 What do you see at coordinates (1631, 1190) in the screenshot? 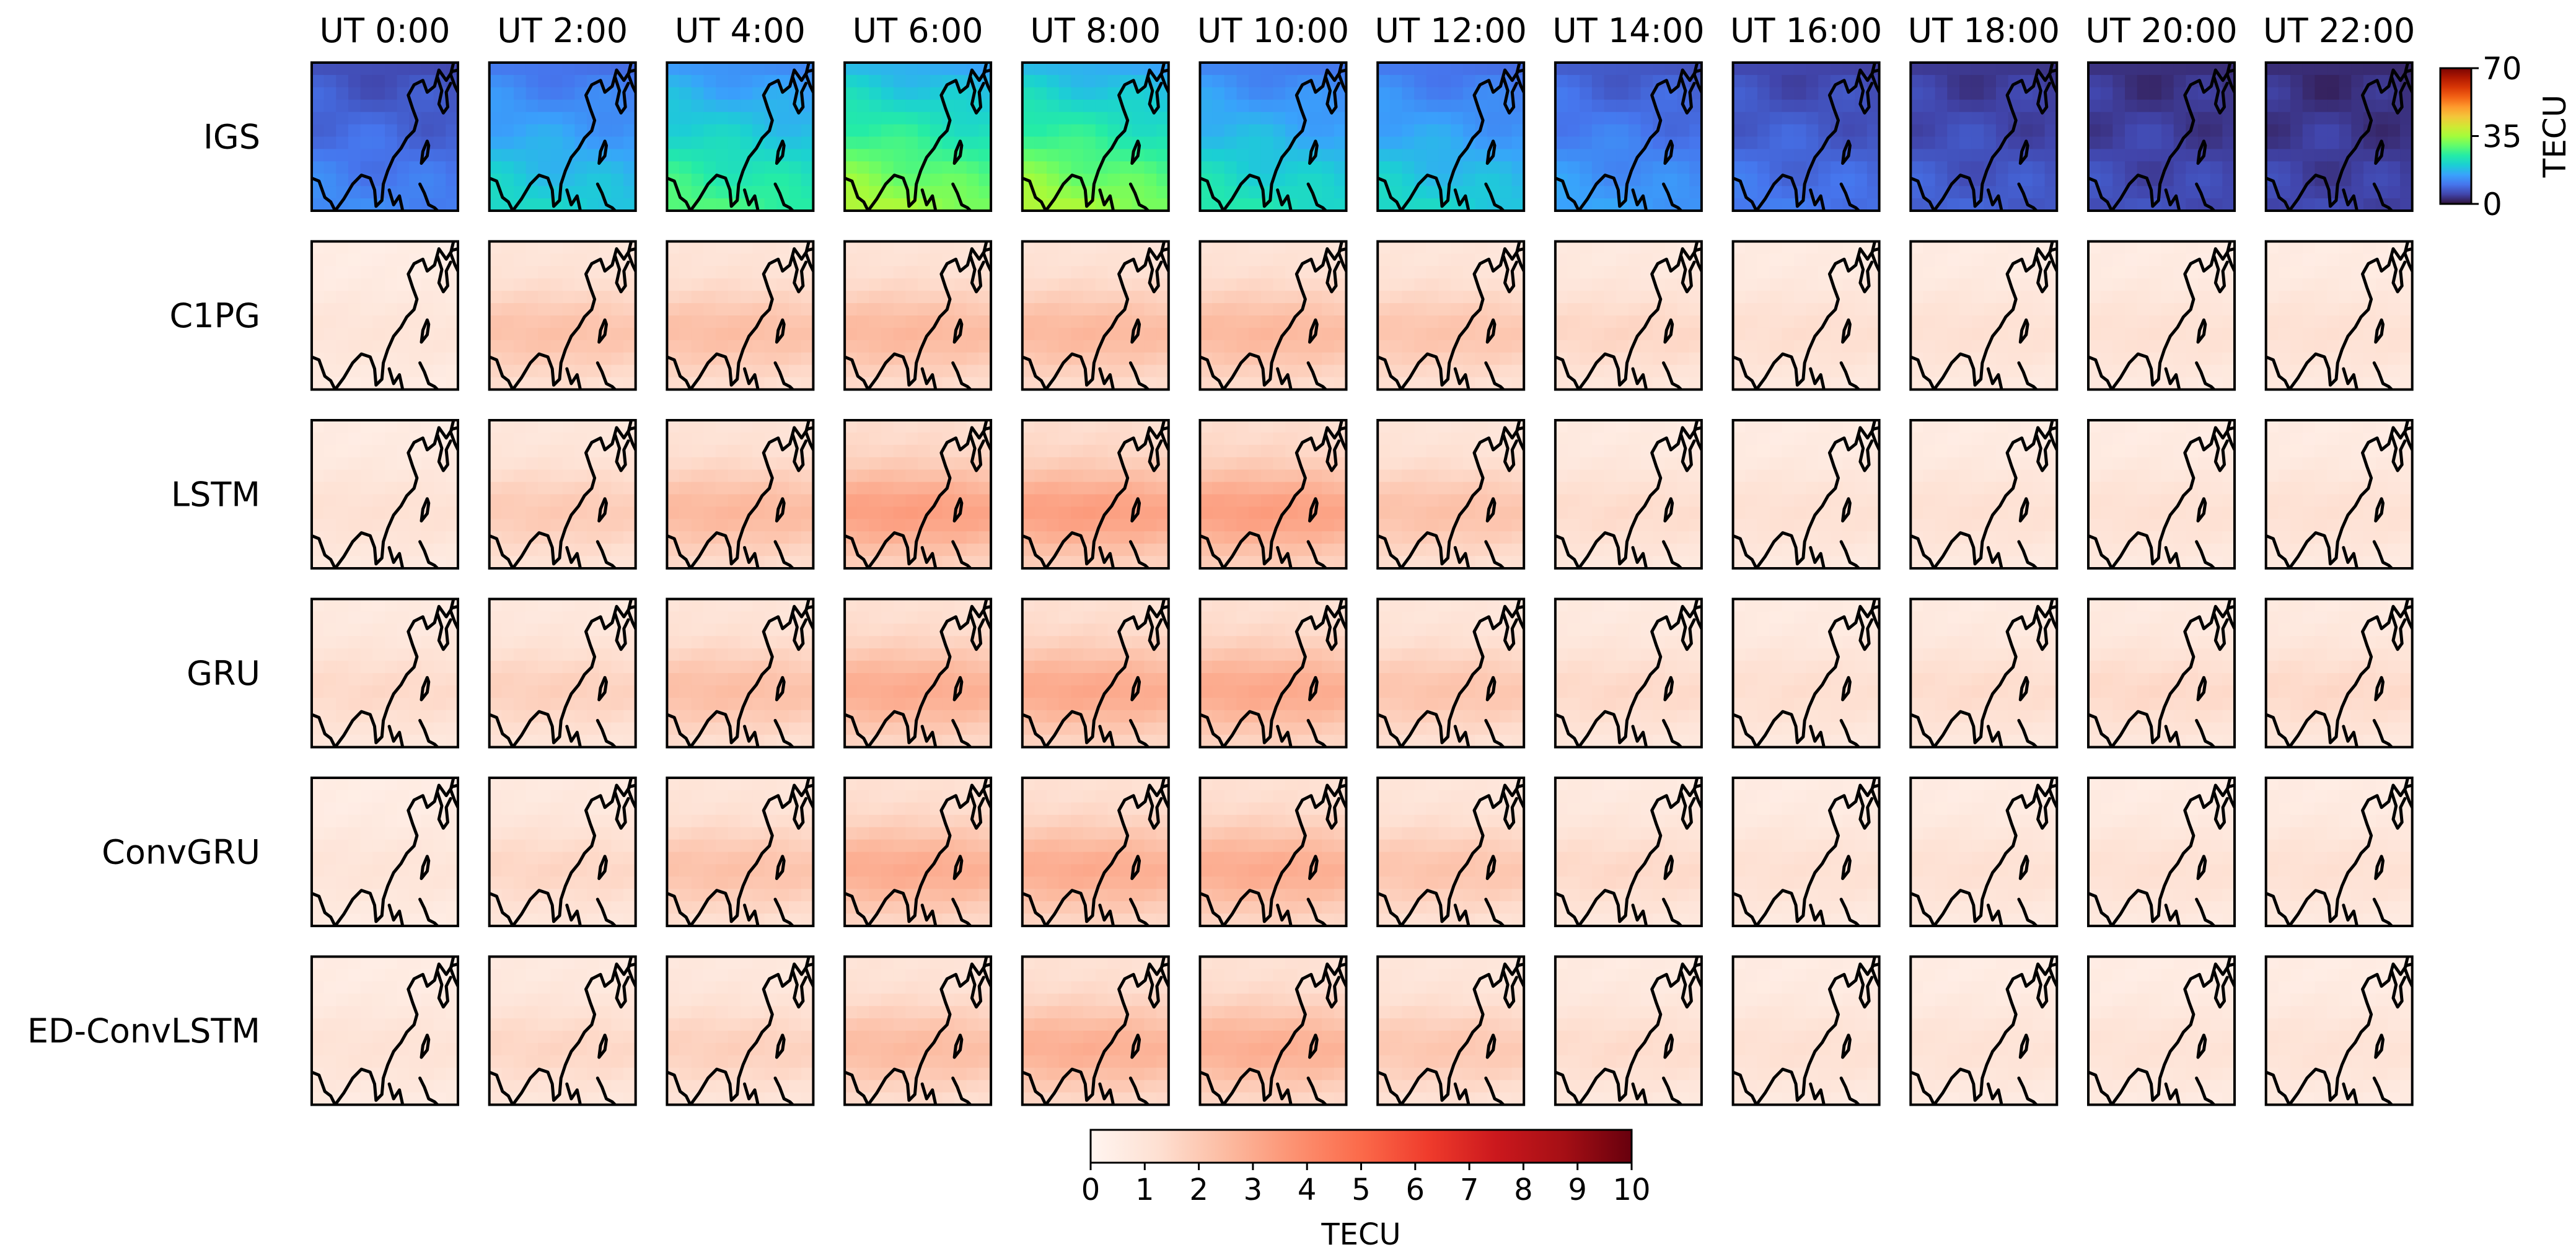
I see `colorbar-error-tick-label: 10` at bounding box center [1631, 1190].